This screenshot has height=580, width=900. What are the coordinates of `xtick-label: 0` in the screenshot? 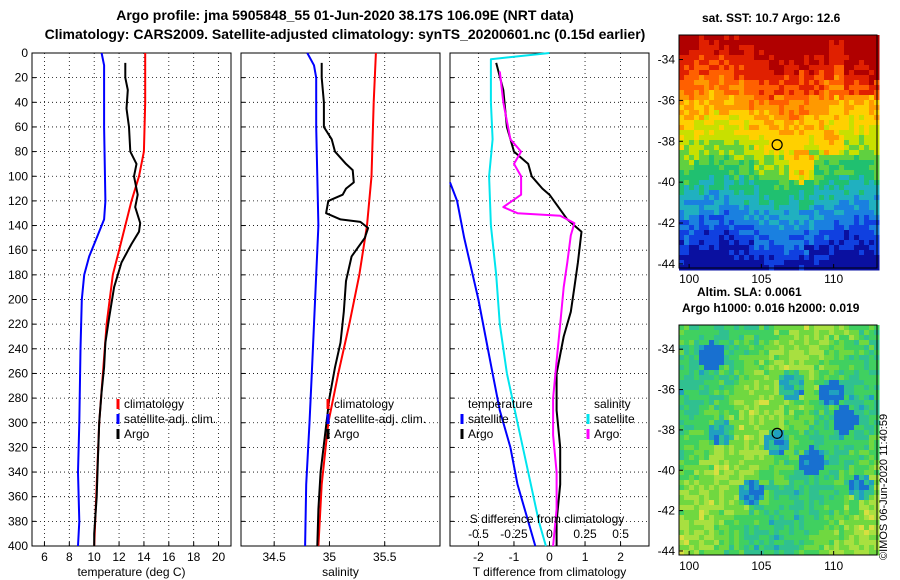 It's located at (549, 557).